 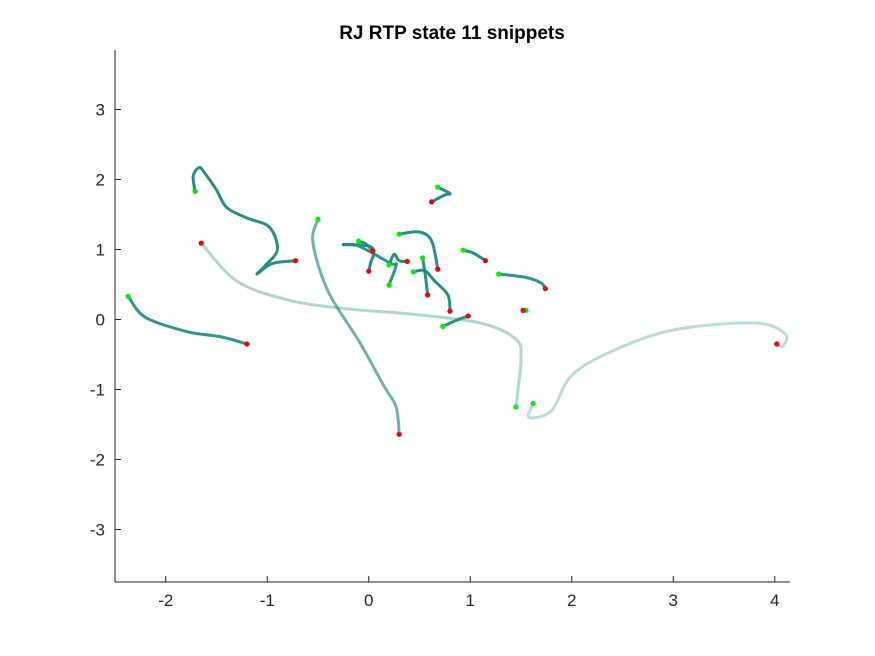 I want to click on y-tick-label: 1, so click(x=100, y=250).